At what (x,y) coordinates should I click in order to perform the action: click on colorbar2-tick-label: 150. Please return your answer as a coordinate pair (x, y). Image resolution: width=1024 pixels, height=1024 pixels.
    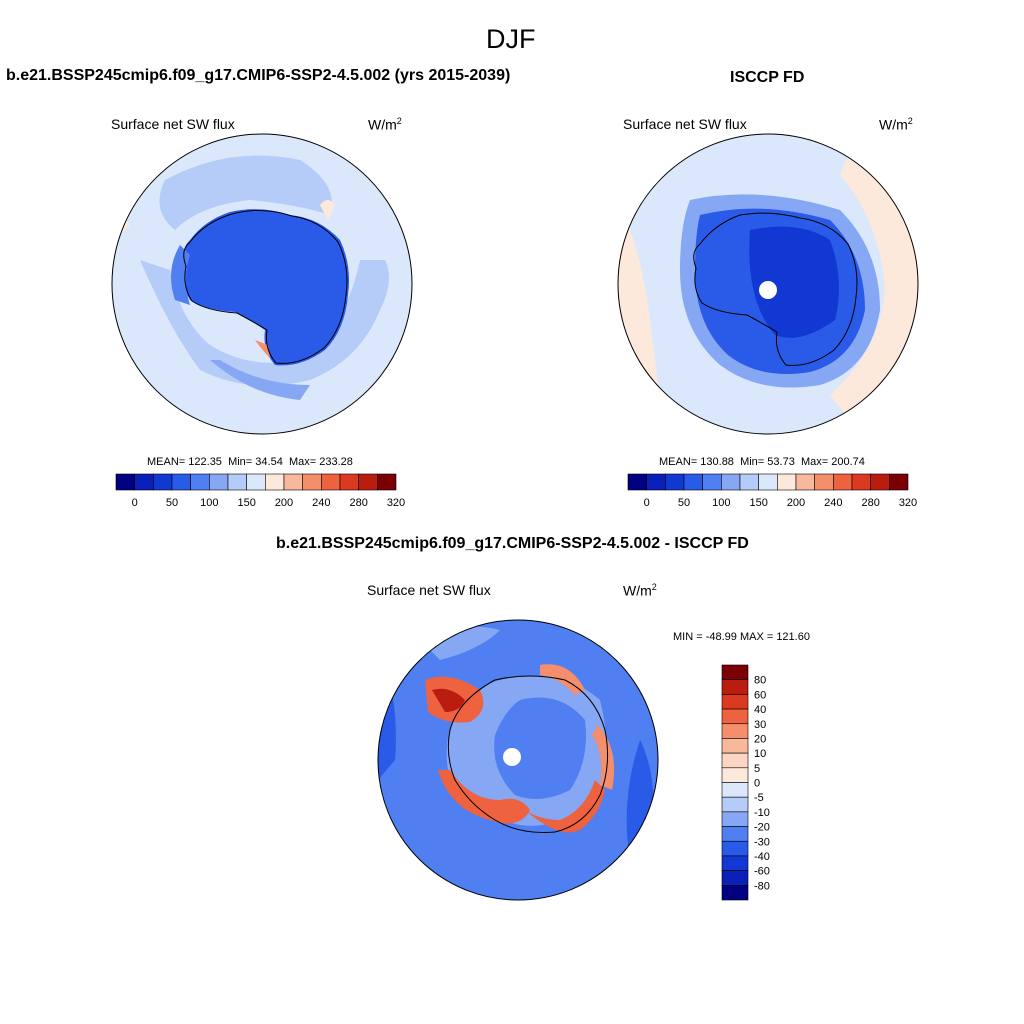
    Looking at the image, I should click on (758, 503).